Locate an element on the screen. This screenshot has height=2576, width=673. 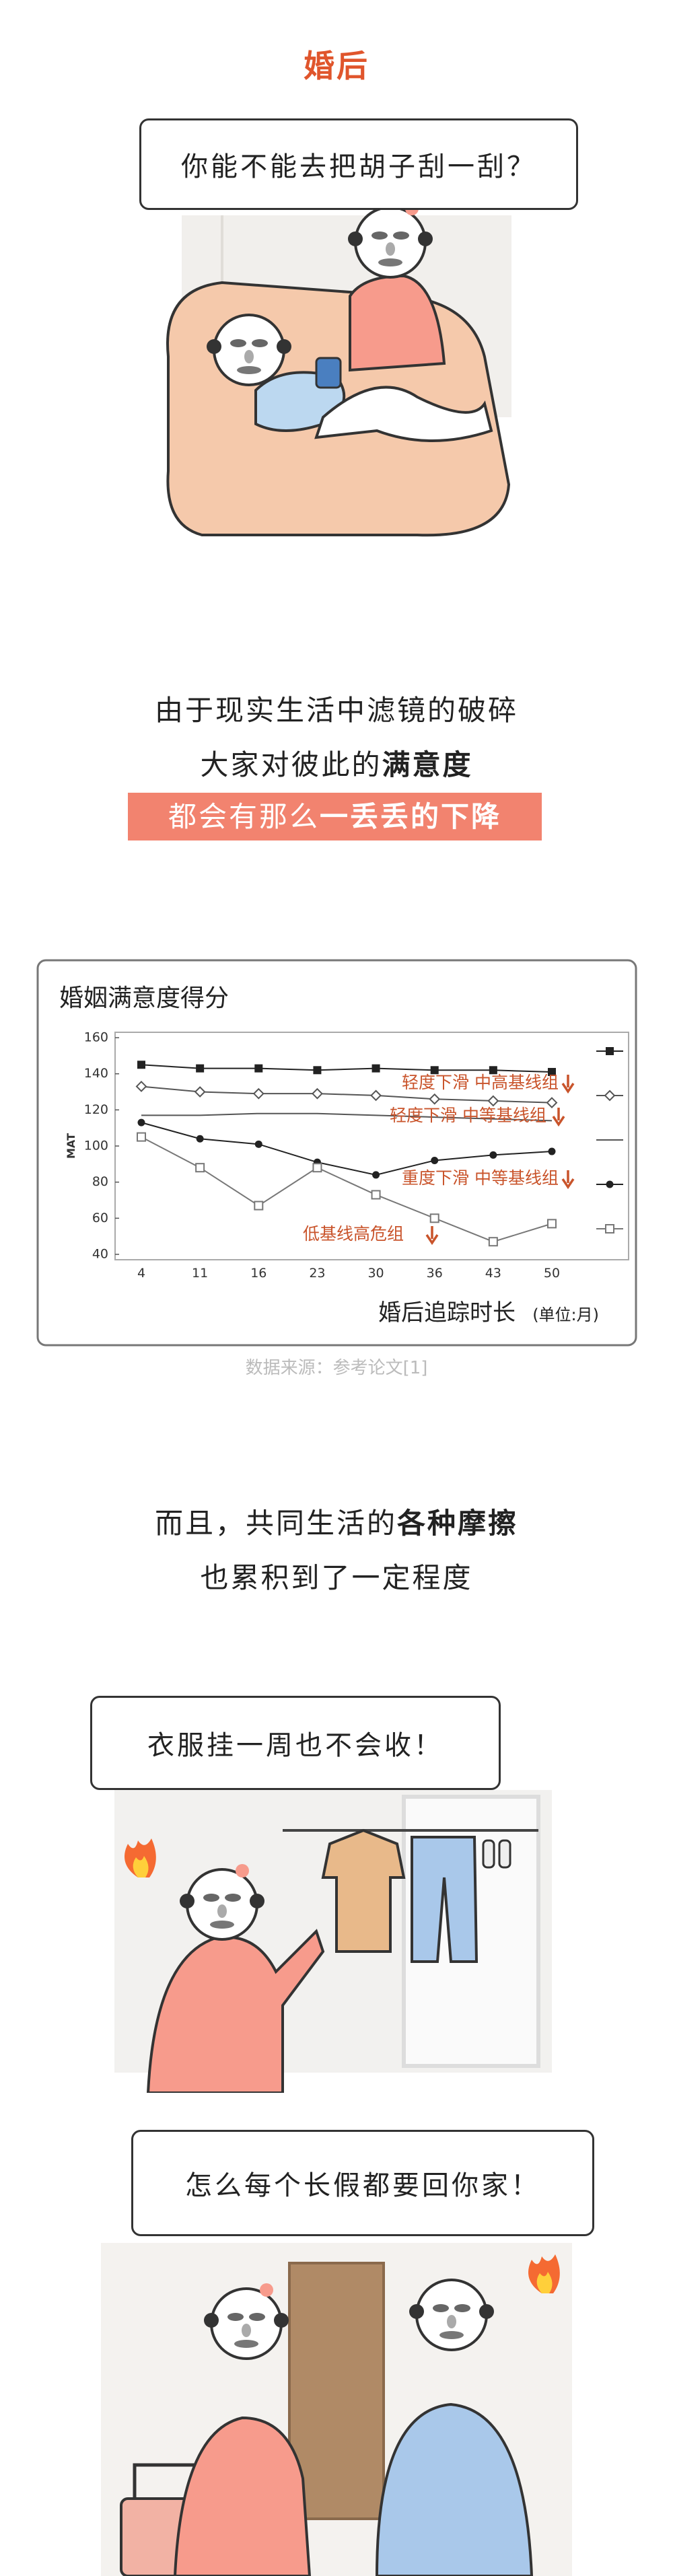
speech-bubble: 怎么每个长假都要回你家！ is located at coordinates (363, 2183).